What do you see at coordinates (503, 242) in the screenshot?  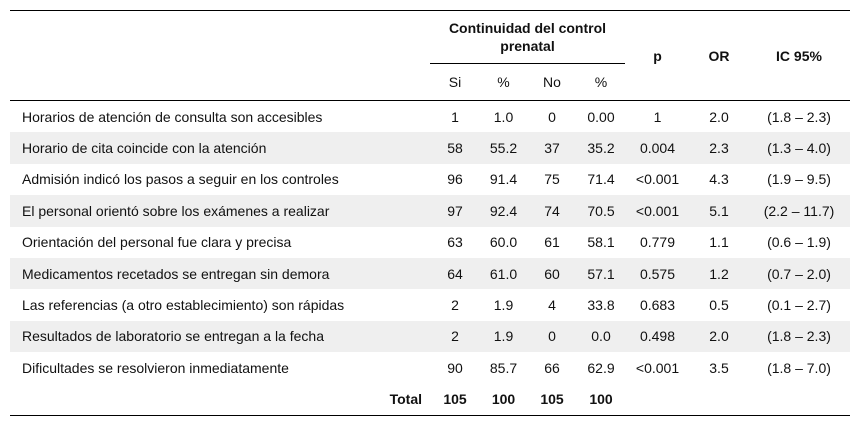 I see `cell: 60.0` at bounding box center [503, 242].